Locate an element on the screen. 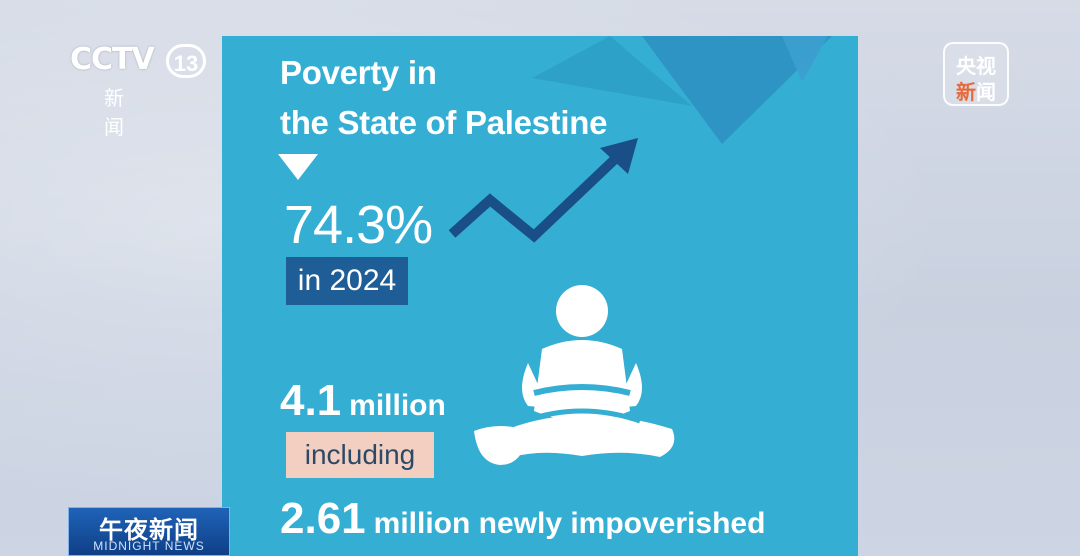  newly-number: 2.61 is located at coordinates (323, 518).